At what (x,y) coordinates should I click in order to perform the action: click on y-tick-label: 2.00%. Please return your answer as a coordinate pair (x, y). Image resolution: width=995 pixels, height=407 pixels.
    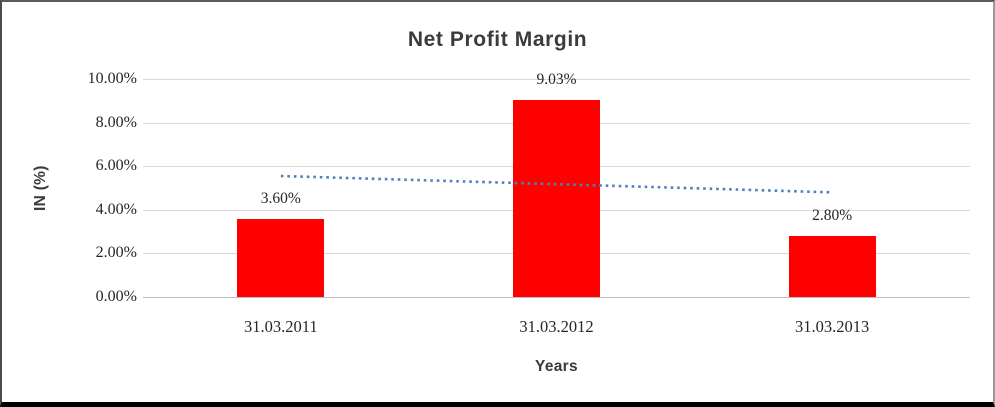
    Looking at the image, I should click on (116, 253).